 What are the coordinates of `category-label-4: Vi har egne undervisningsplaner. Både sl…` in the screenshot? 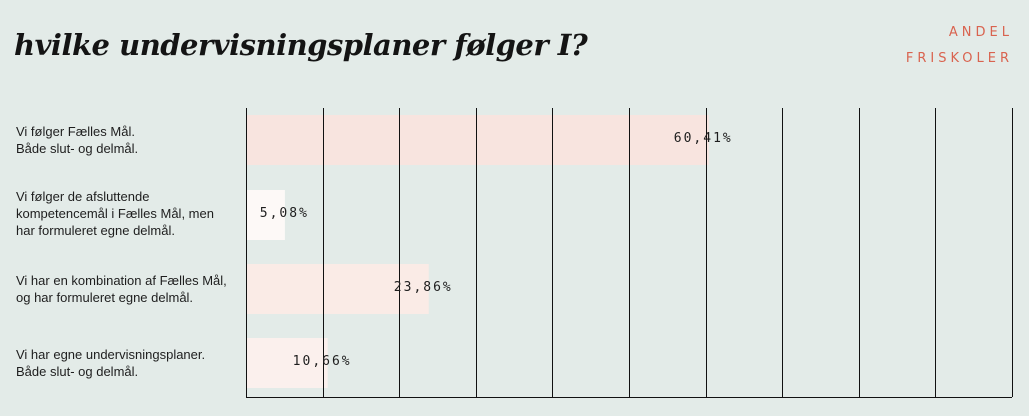 It's located at (111, 363).